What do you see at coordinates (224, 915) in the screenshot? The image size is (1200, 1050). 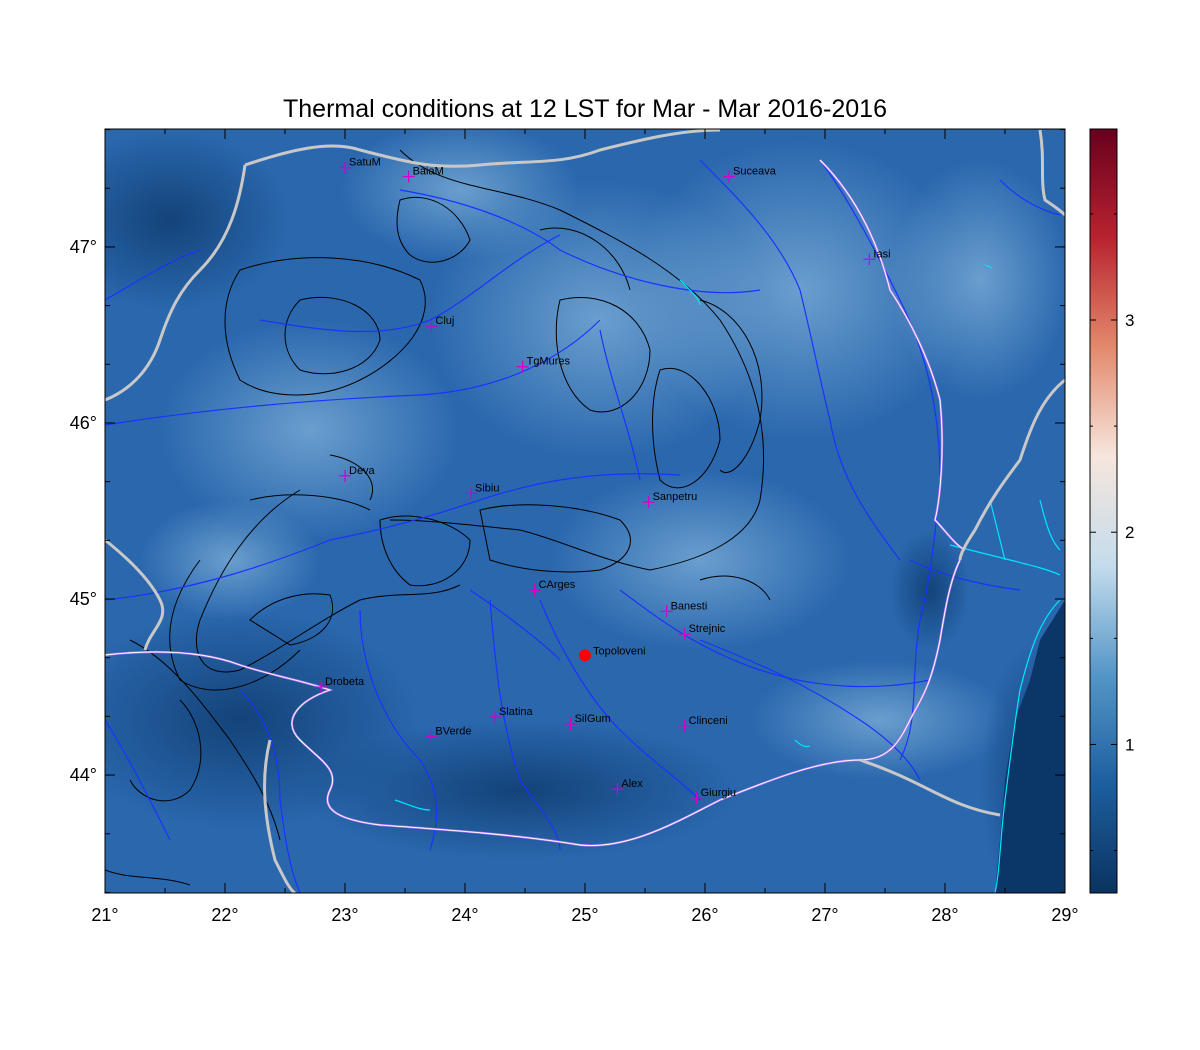 I see `lon-tick-label-1: 22°` at bounding box center [224, 915].